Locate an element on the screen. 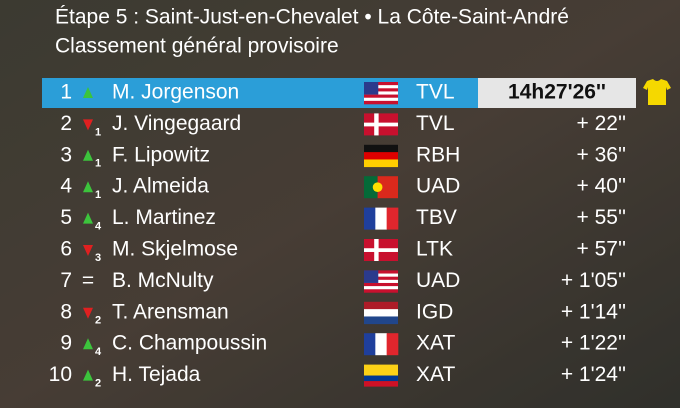  change: 4 is located at coordinates (98, 352).